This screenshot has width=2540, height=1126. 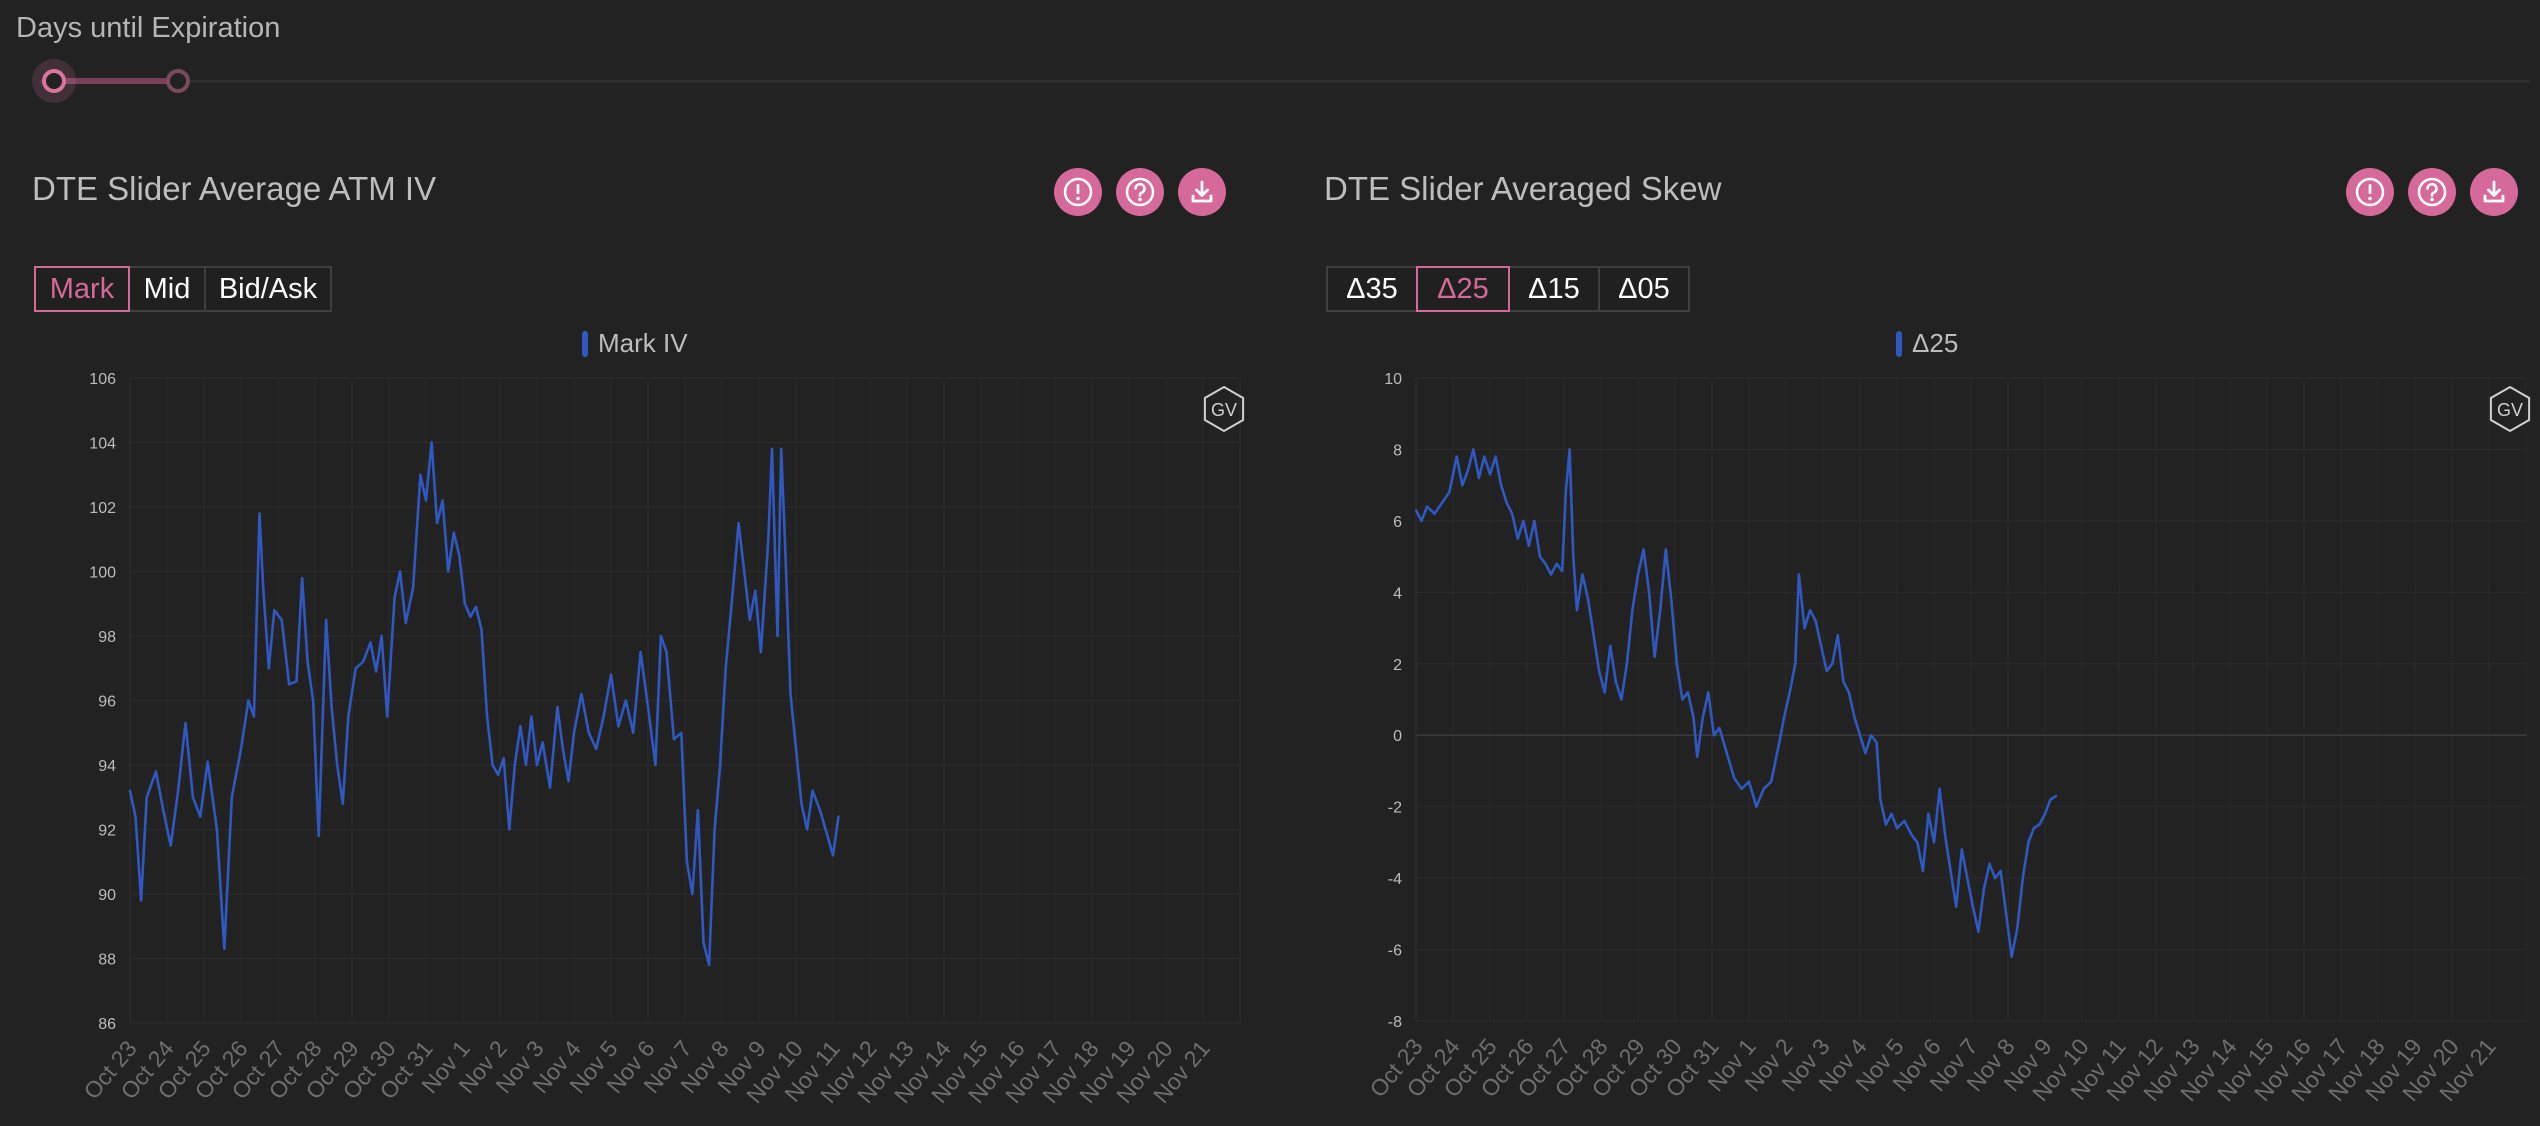 What do you see at coordinates (107, 637) in the screenshot?
I see `y-tick-label: 98` at bounding box center [107, 637].